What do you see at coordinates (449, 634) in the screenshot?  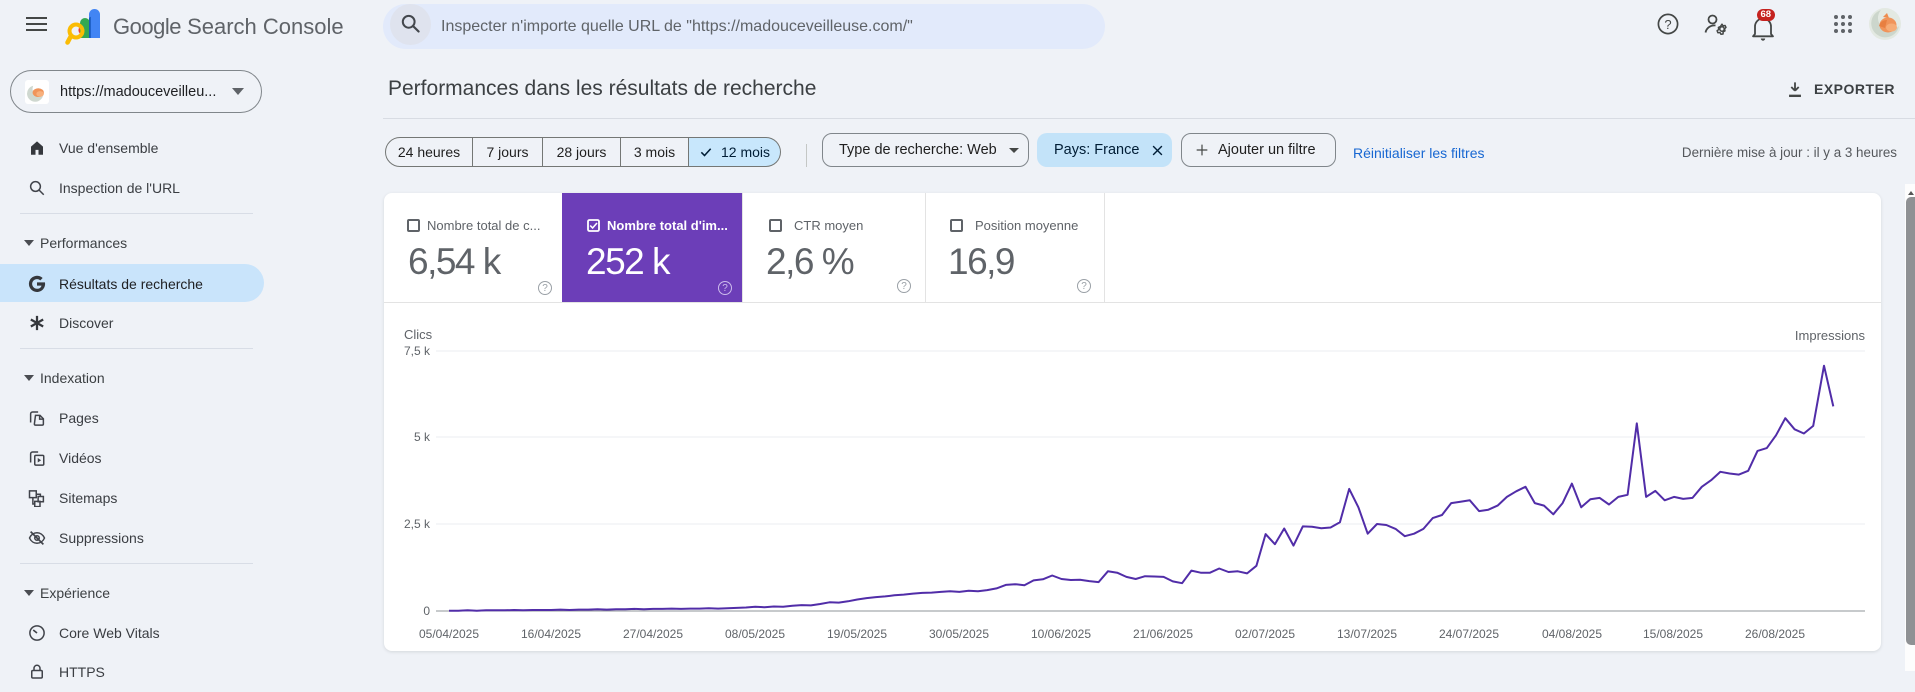 I see `svg-text: 05/04/2025` at bounding box center [449, 634].